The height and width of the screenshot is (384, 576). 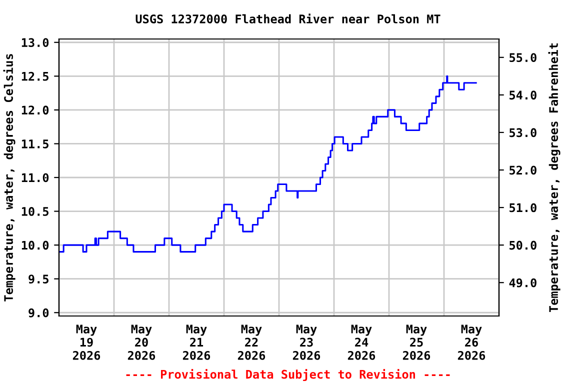 What do you see at coordinates (142, 342) in the screenshot?
I see `x-tick-label: May 20 2026` at bounding box center [142, 342].